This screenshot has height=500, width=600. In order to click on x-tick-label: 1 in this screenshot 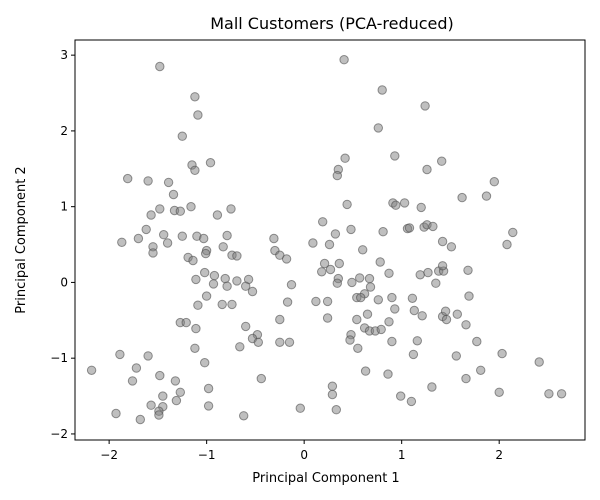, I will do `click(402, 455)`.